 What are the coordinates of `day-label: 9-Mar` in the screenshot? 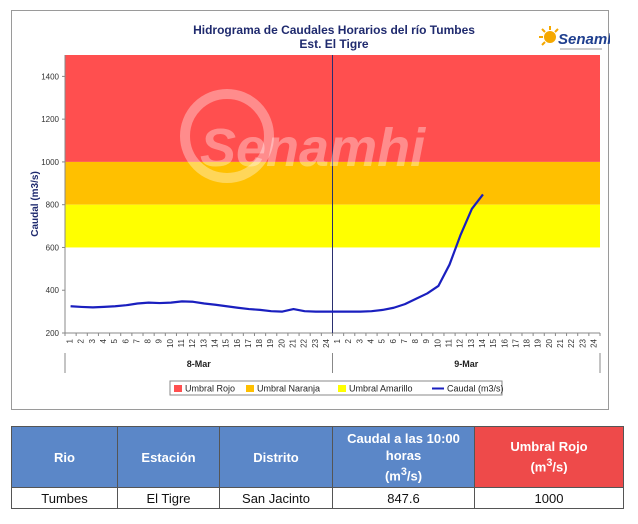 It's located at (466, 364).